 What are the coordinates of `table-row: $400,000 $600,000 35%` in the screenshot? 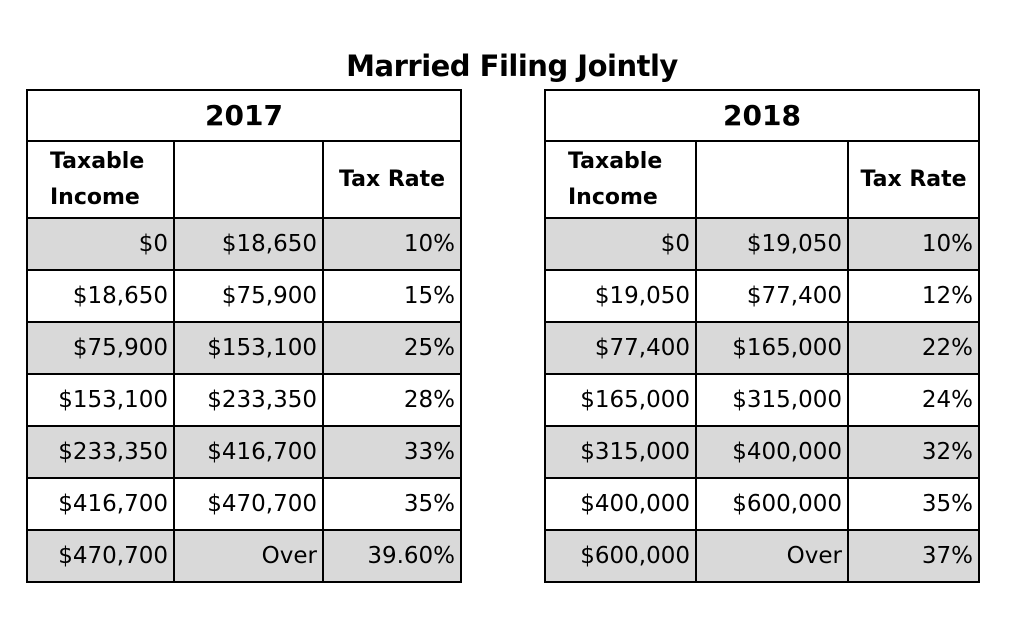 It's located at (762, 504).